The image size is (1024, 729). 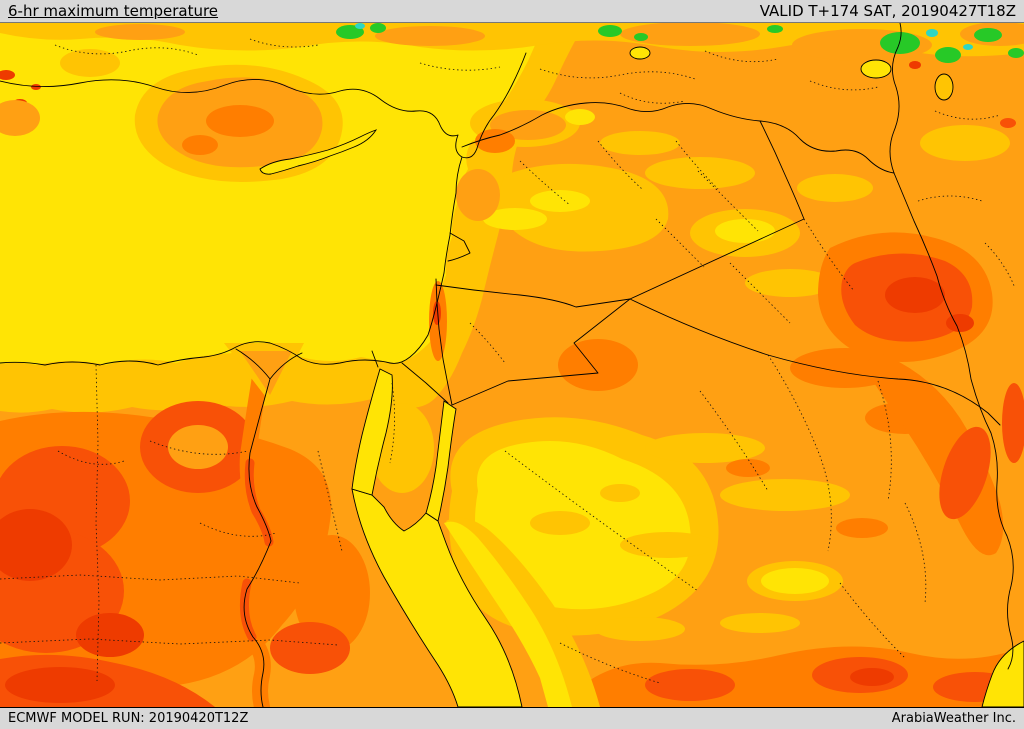 What do you see at coordinates (425, 383) in the screenshot?
I see `israel-egypt-border` at bounding box center [425, 383].